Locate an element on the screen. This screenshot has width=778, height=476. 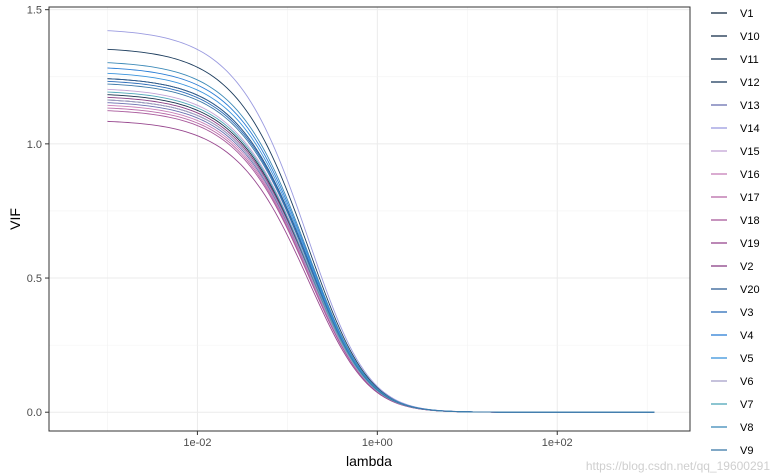
legend-label-v18: V18 is located at coordinates (750, 221).